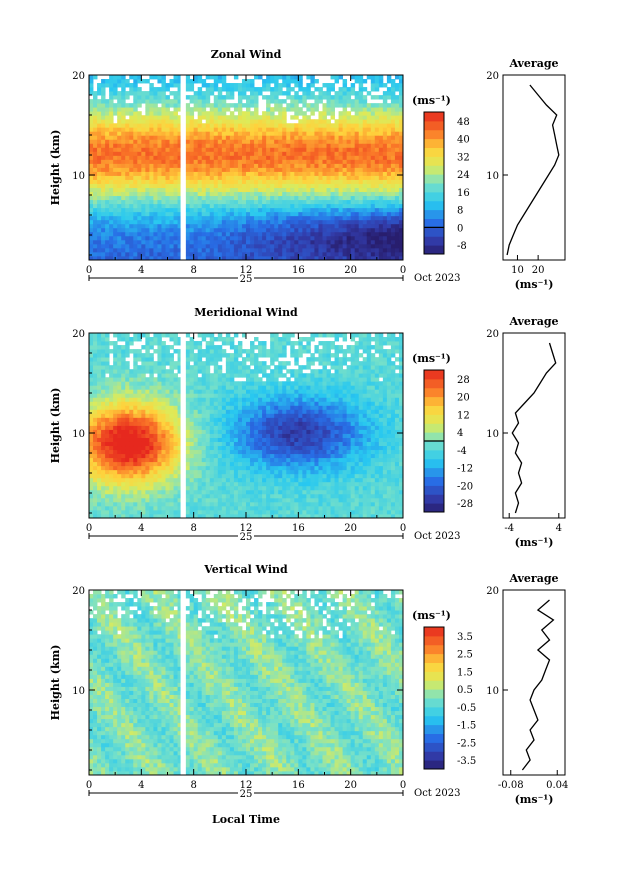  Describe the element at coordinates (431, 100) in the screenshot. I see `colorbar-unit: (ms⁻¹)` at that location.